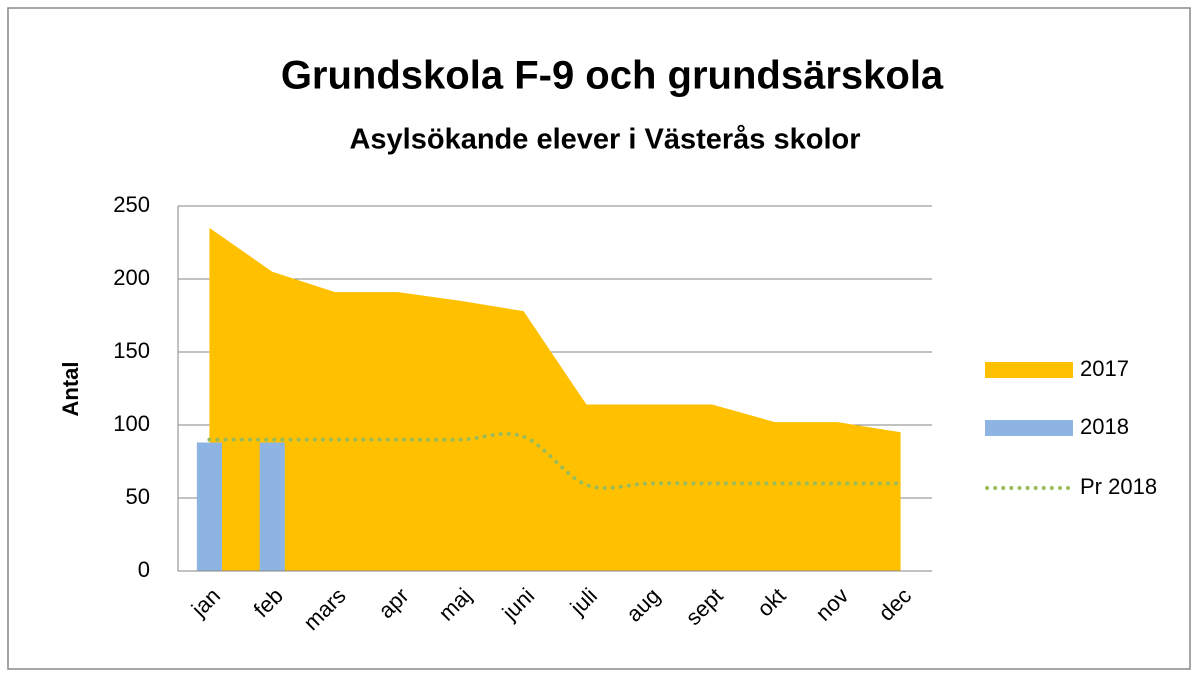 Image resolution: width=1198 pixels, height=677 pixels. I want to click on legend-label: 2018, so click(1104, 426).